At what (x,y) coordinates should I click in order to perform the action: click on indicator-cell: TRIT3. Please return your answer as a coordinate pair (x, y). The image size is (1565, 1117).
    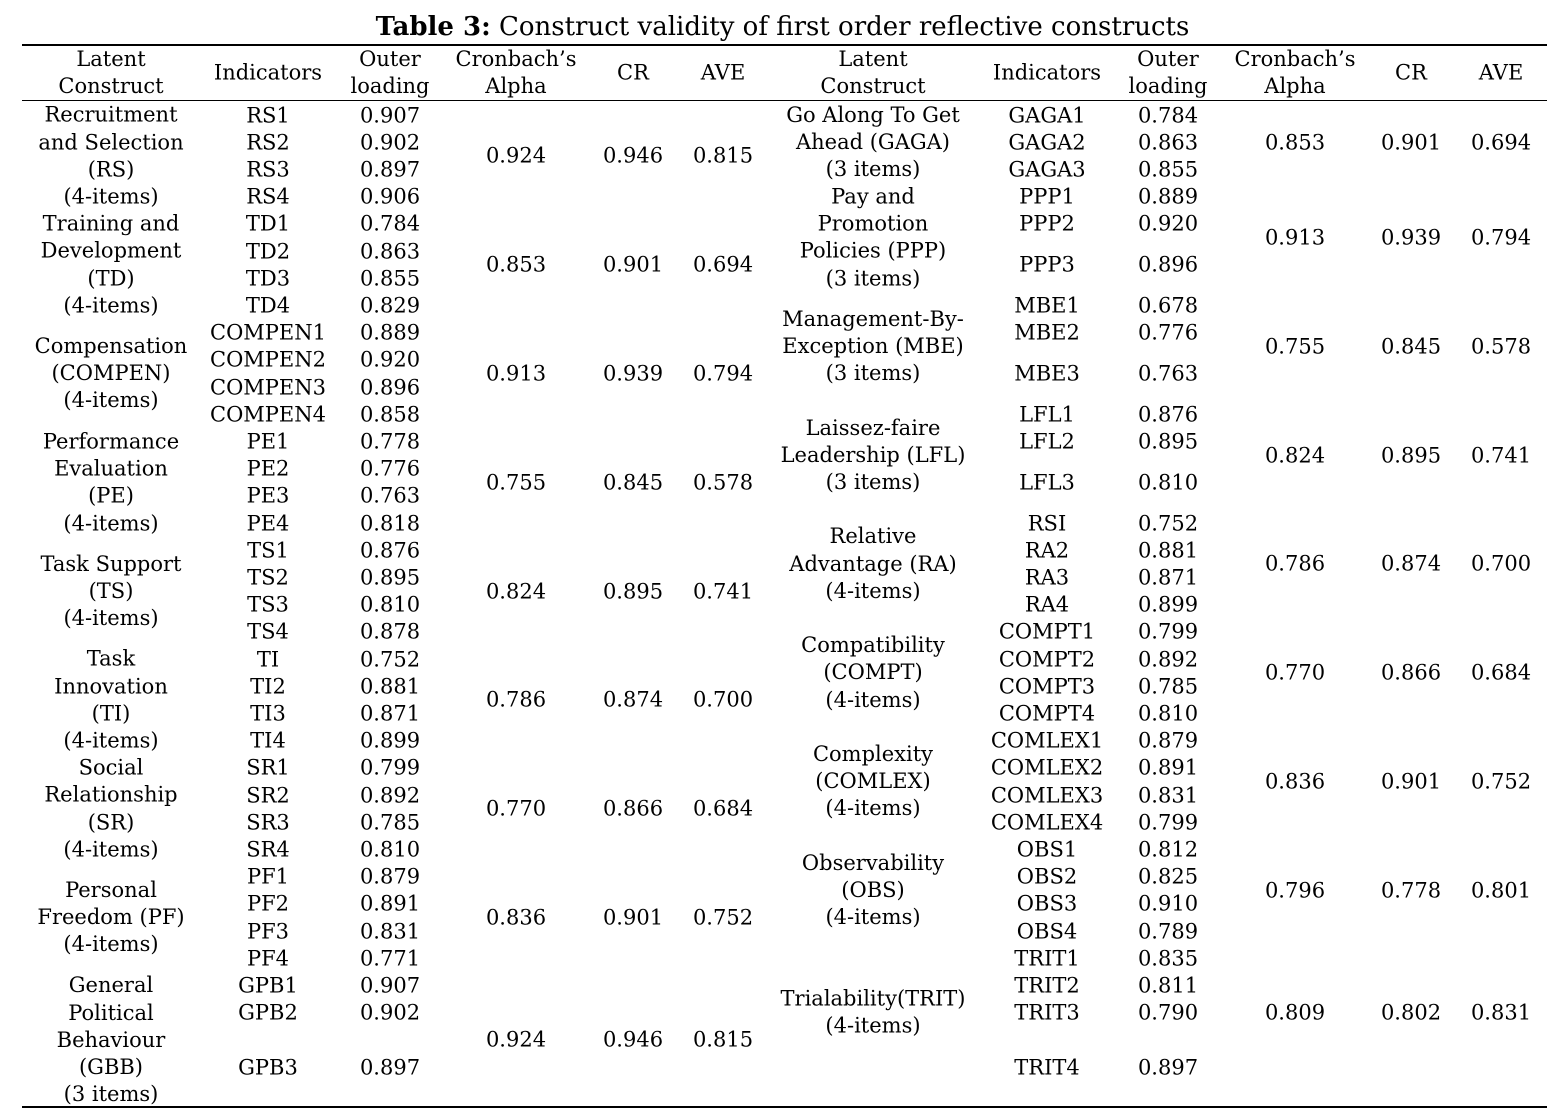
    Looking at the image, I should click on (1047, 1012).